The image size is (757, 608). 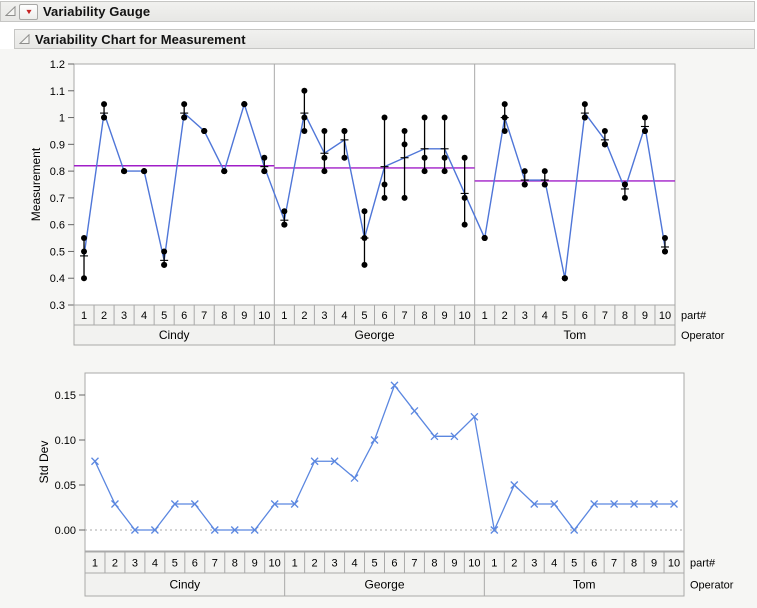 I want to click on operator-axis-cell: Tom, so click(x=584, y=585).